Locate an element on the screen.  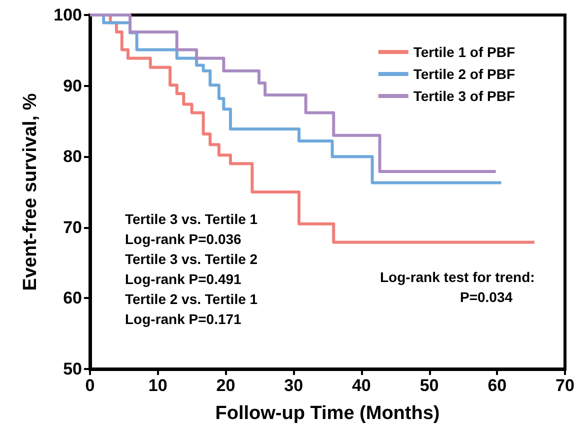
annotation: Log-rank P=0.036 is located at coordinates (183, 239).